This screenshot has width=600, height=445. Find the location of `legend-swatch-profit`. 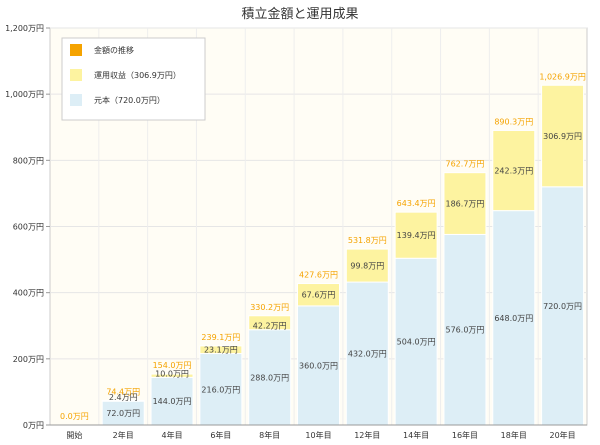

legend-swatch-profit is located at coordinates (76, 75).